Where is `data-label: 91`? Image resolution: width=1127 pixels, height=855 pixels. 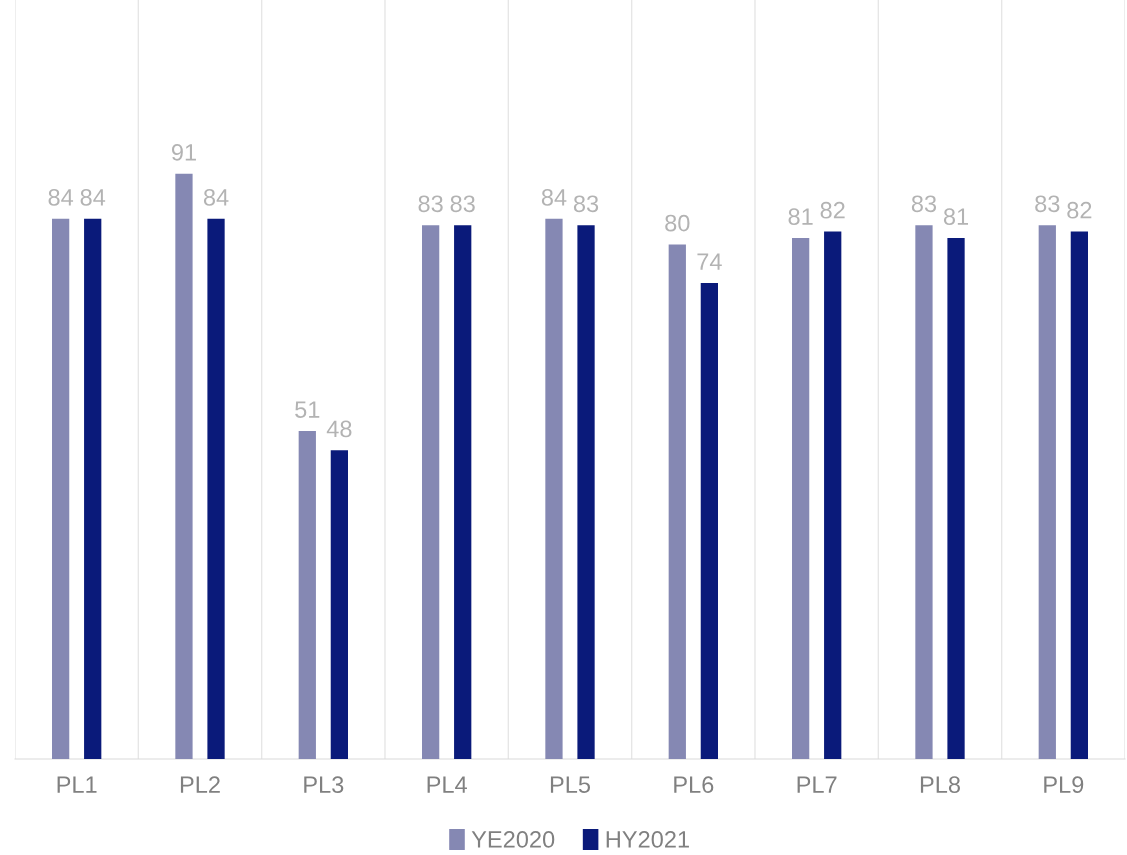 data-label: 91 is located at coordinates (183, 152).